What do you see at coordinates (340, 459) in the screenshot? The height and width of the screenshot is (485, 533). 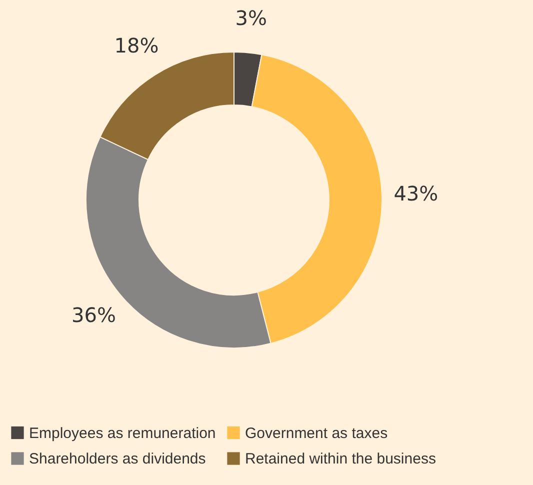 I see `legend-label: Retained within the business` at bounding box center [340, 459].